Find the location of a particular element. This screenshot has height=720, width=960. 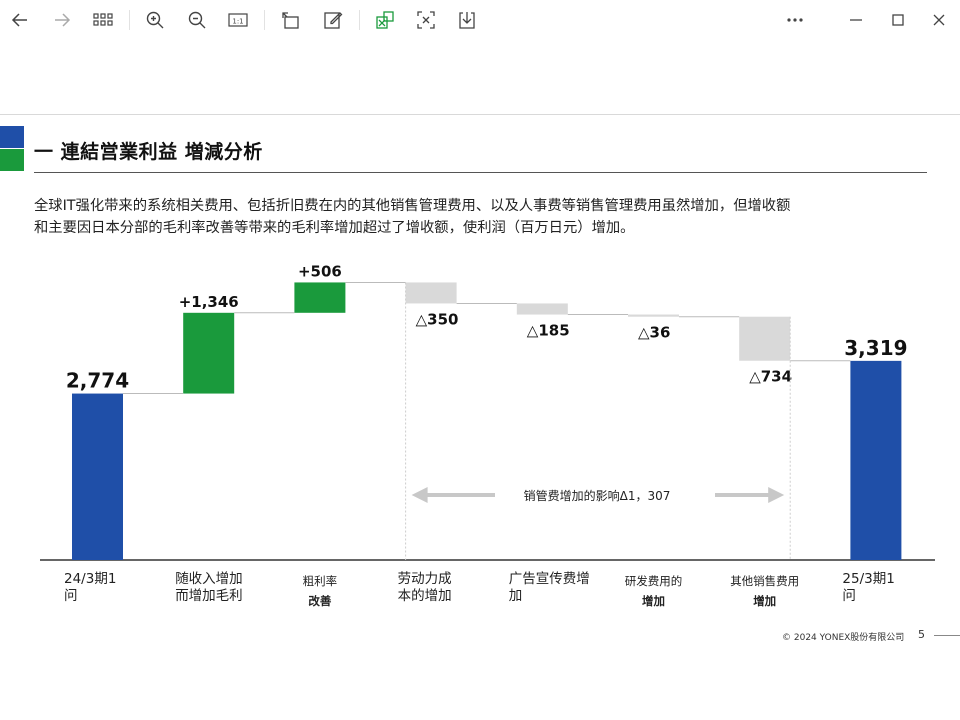

footer-line is located at coordinates (947, 635).